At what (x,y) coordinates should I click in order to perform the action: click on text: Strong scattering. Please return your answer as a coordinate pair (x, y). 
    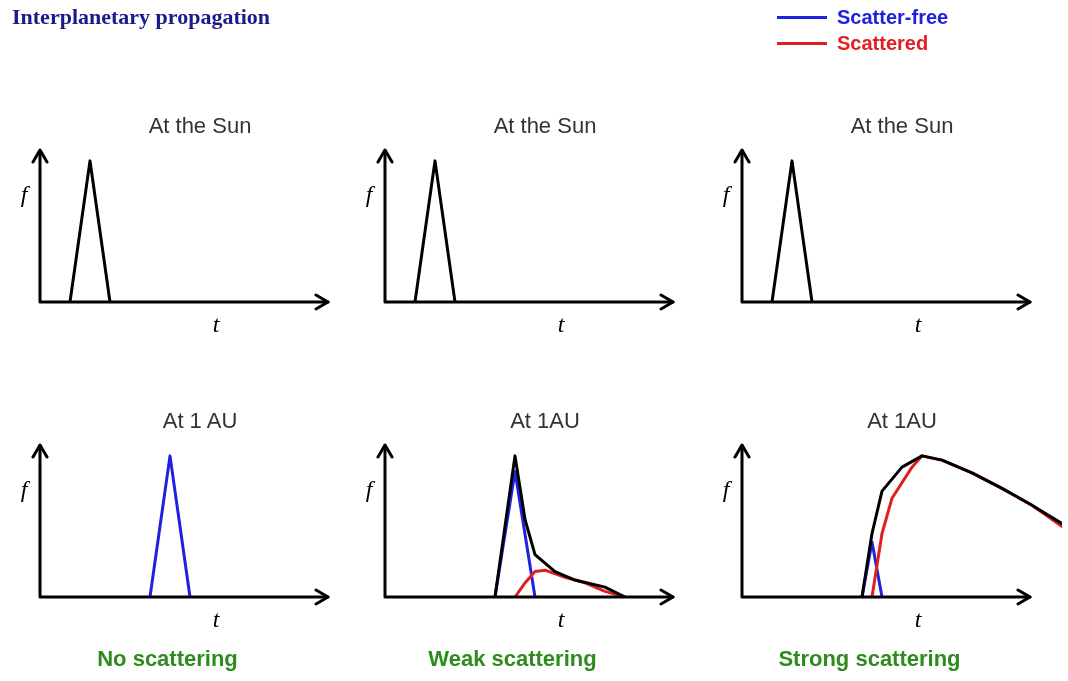
    Looking at the image, I should click on (869, 659).